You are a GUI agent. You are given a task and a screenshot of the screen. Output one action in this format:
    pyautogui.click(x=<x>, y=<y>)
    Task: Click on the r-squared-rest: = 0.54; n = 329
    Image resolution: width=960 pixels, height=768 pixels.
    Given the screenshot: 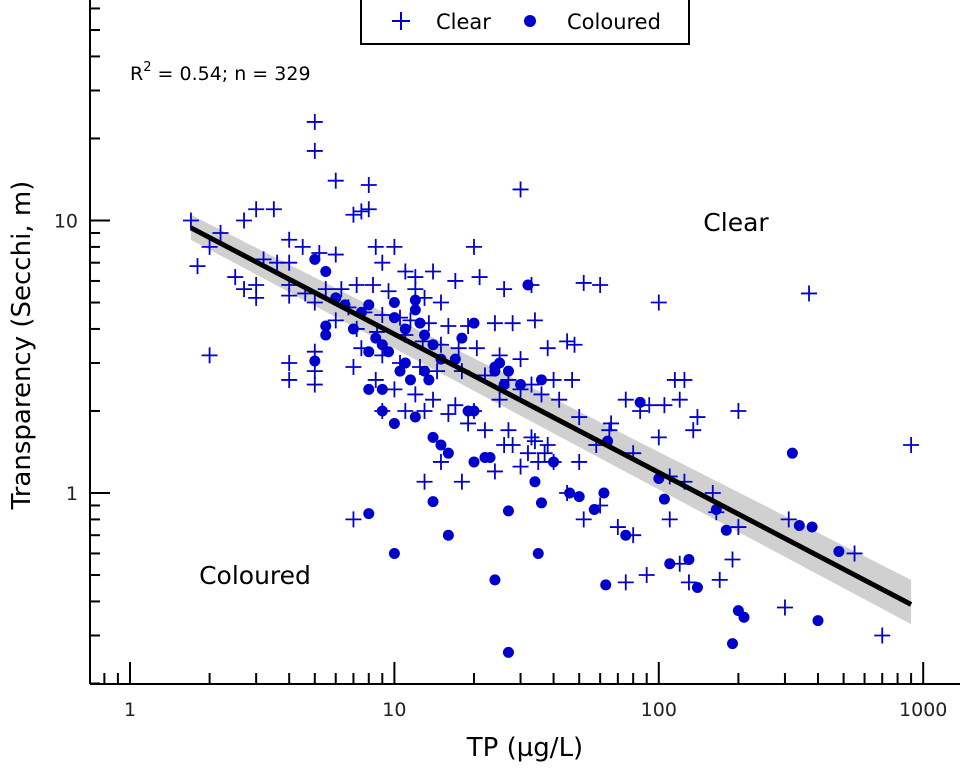 What is the action you would take?
    pyautogui.click(x=230, y=74)
    